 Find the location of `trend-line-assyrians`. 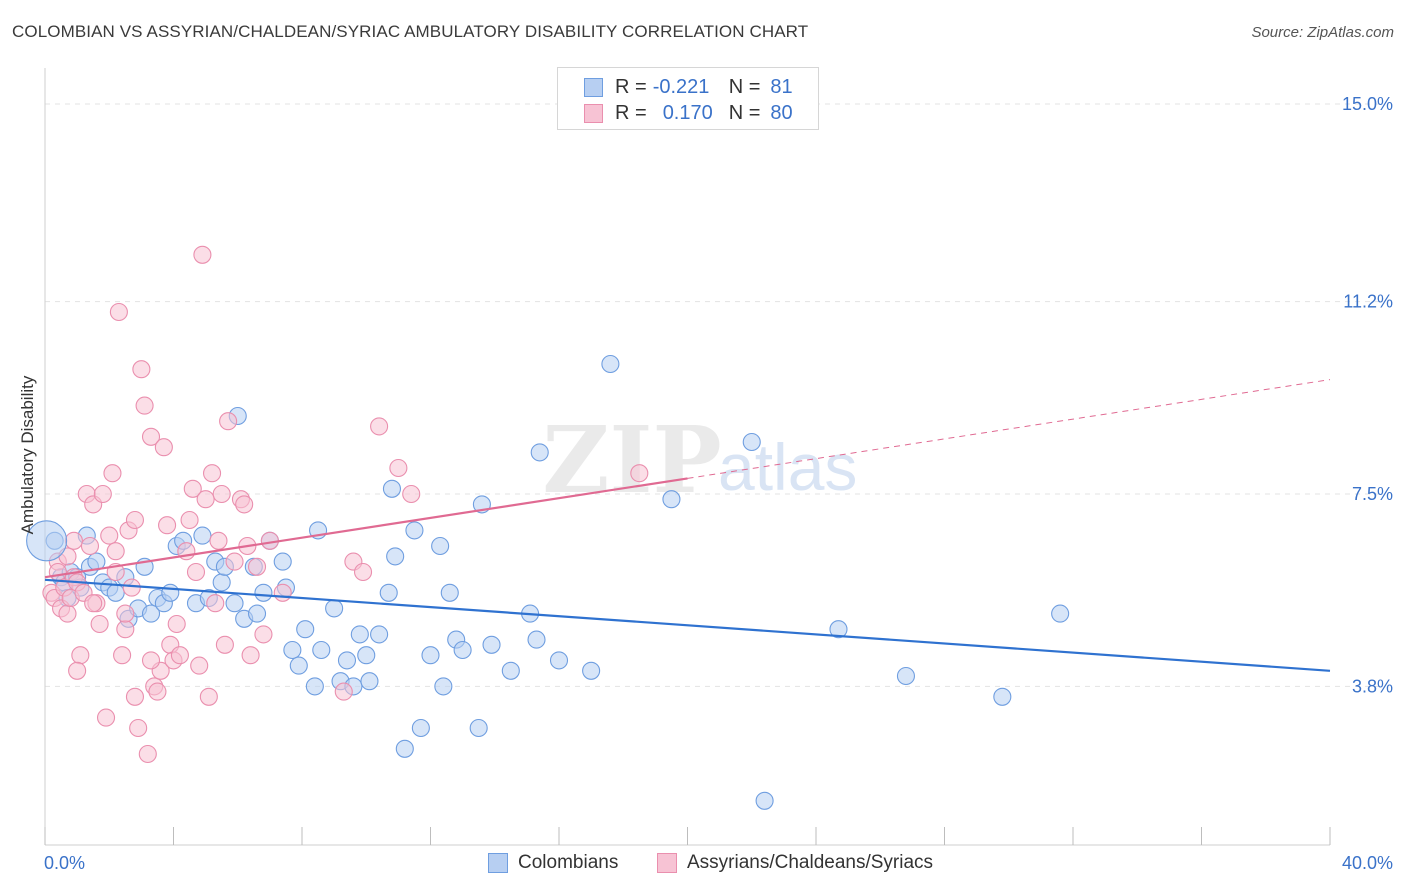

trend-line-assyrians is located at coordinates (366, 528).